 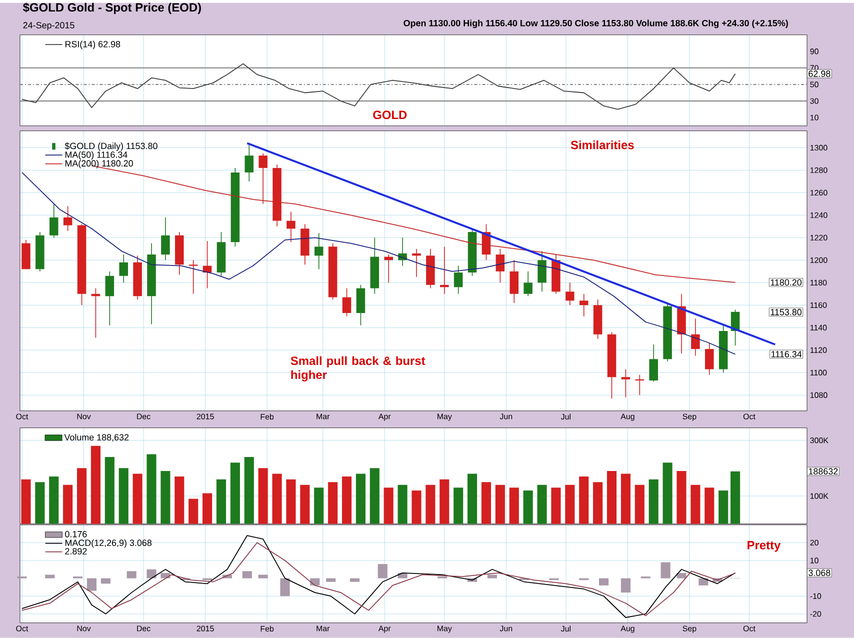 I want to click on annotation: Pretty, so click(x=764, y=546).